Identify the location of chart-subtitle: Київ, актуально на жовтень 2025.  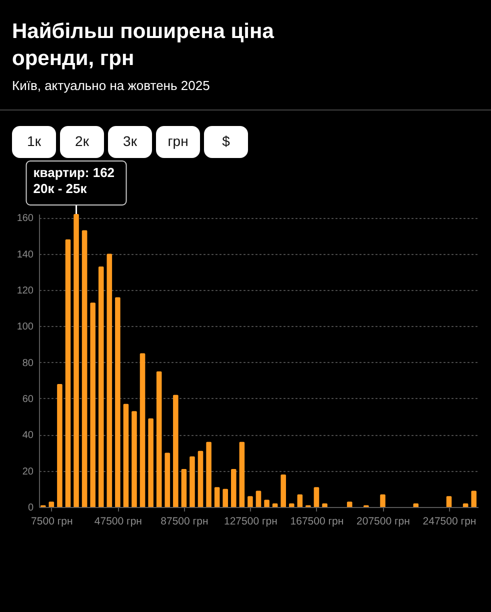
(111, 85).